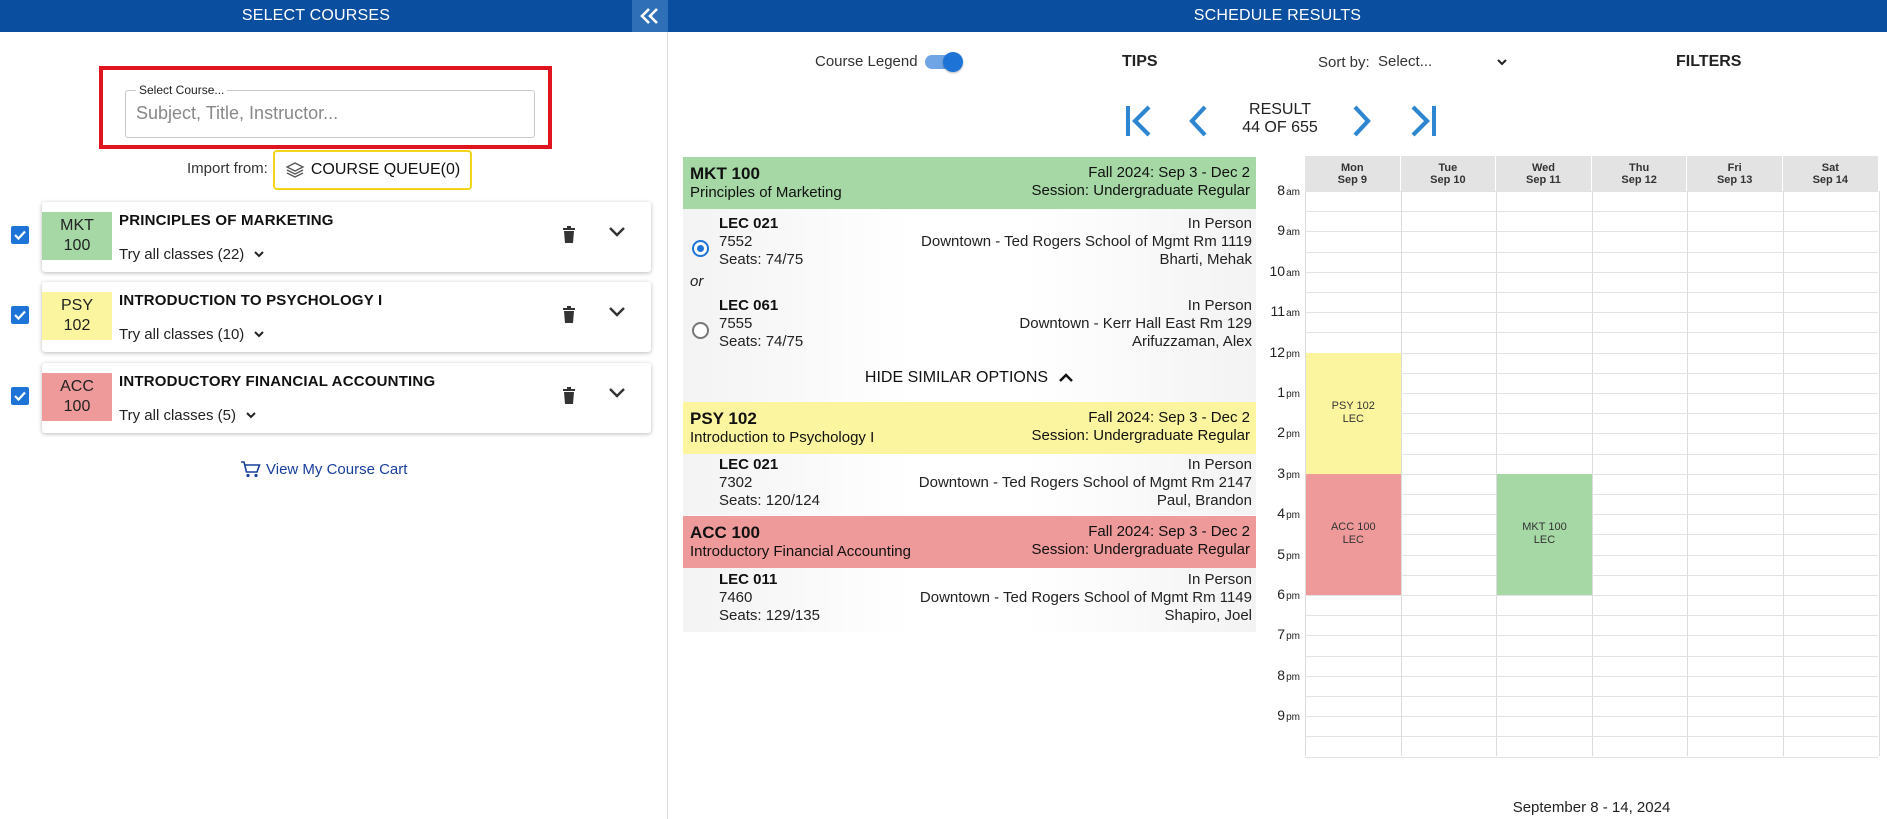  I want to click on last-result-button, so click(1423, 121).